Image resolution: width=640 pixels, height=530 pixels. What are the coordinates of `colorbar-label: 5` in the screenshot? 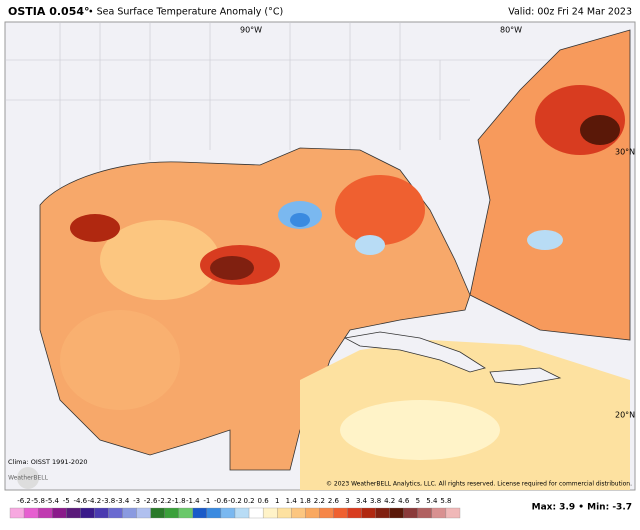 It's located at (418, 501).